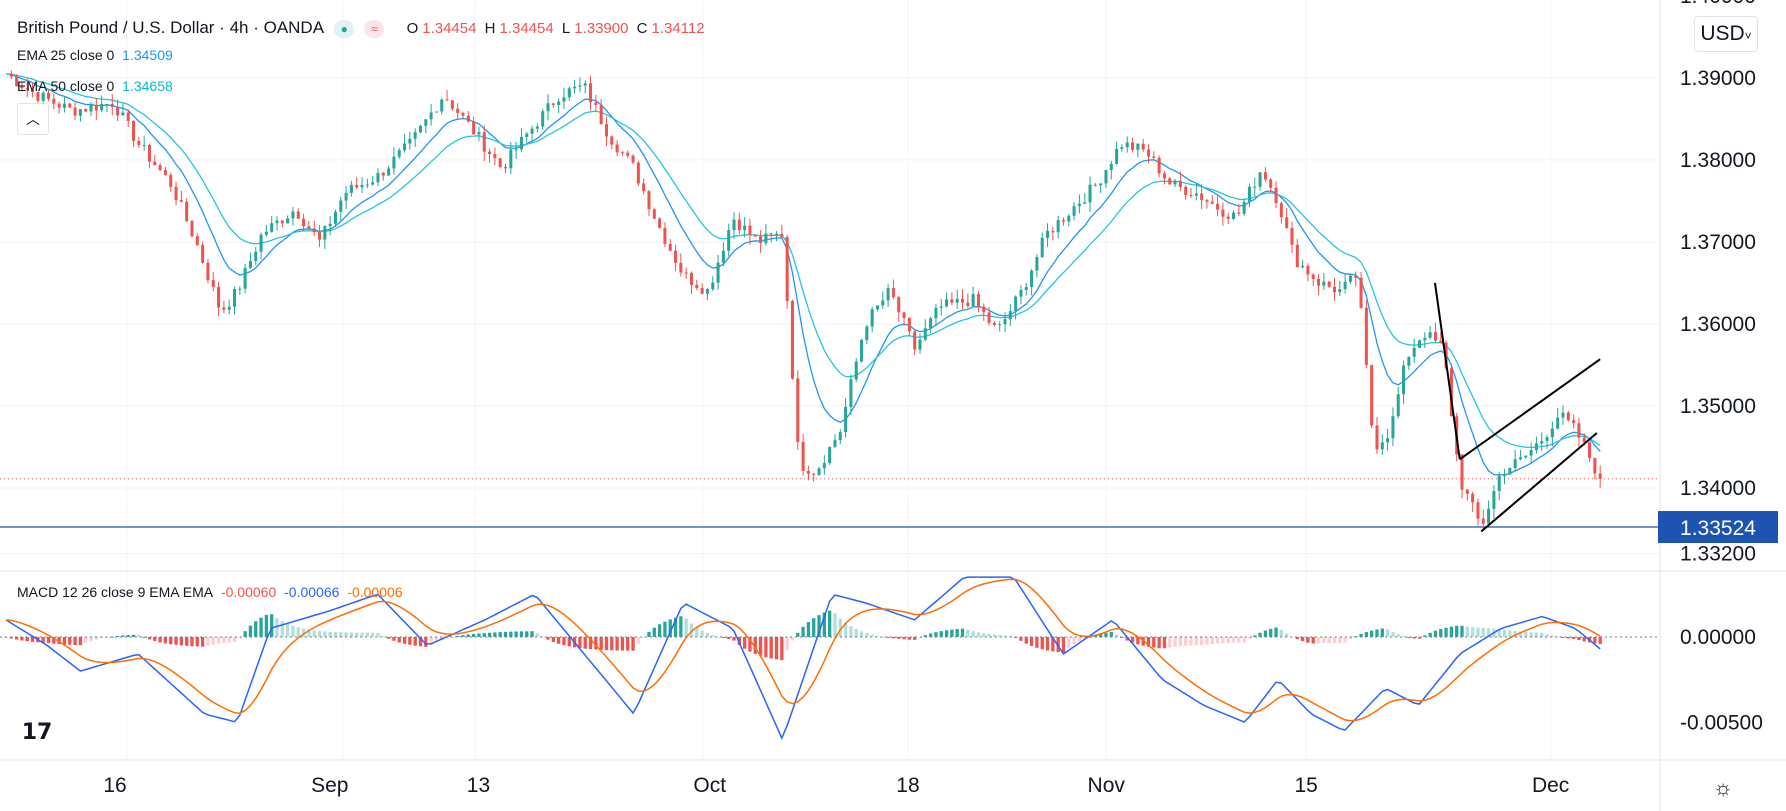  Describe the element at coordinates (97, 55) in the screenshot. I see `ema25-legend: EMA 25 close 0 1.34509` at that location.